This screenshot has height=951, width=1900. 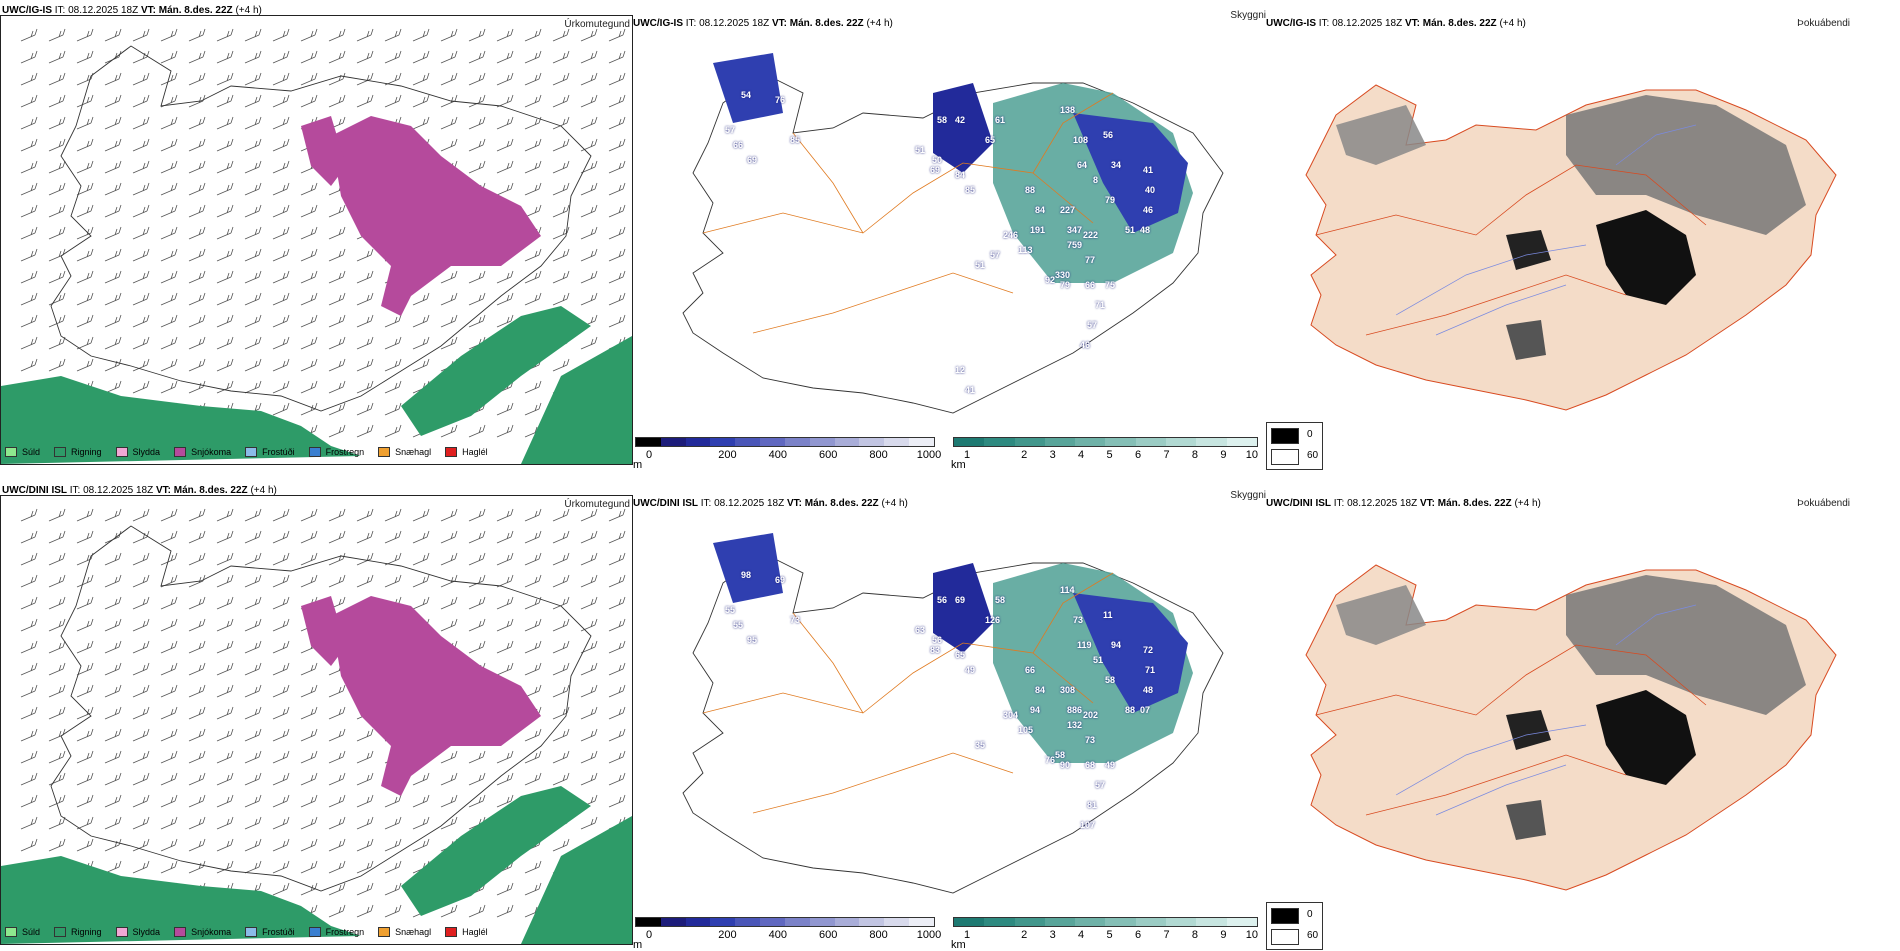 What do you see at coordinates (658, 23) in the screenshot?
I see `model-name: UWC/IG-IS` at bounding box center [658, 23].